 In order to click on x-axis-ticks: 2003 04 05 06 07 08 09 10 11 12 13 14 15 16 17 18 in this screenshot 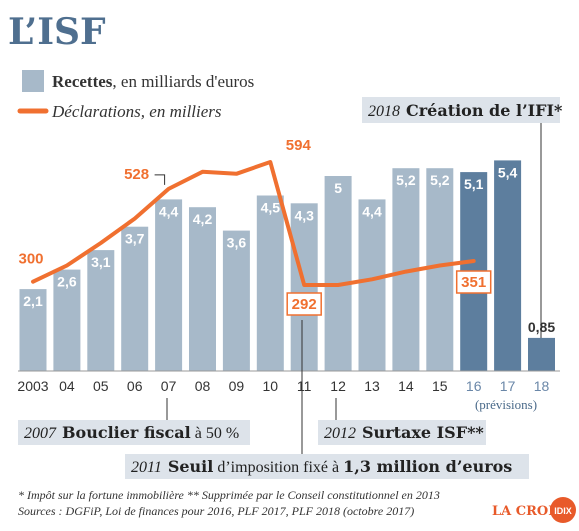, I will do `click(283, 386)`.